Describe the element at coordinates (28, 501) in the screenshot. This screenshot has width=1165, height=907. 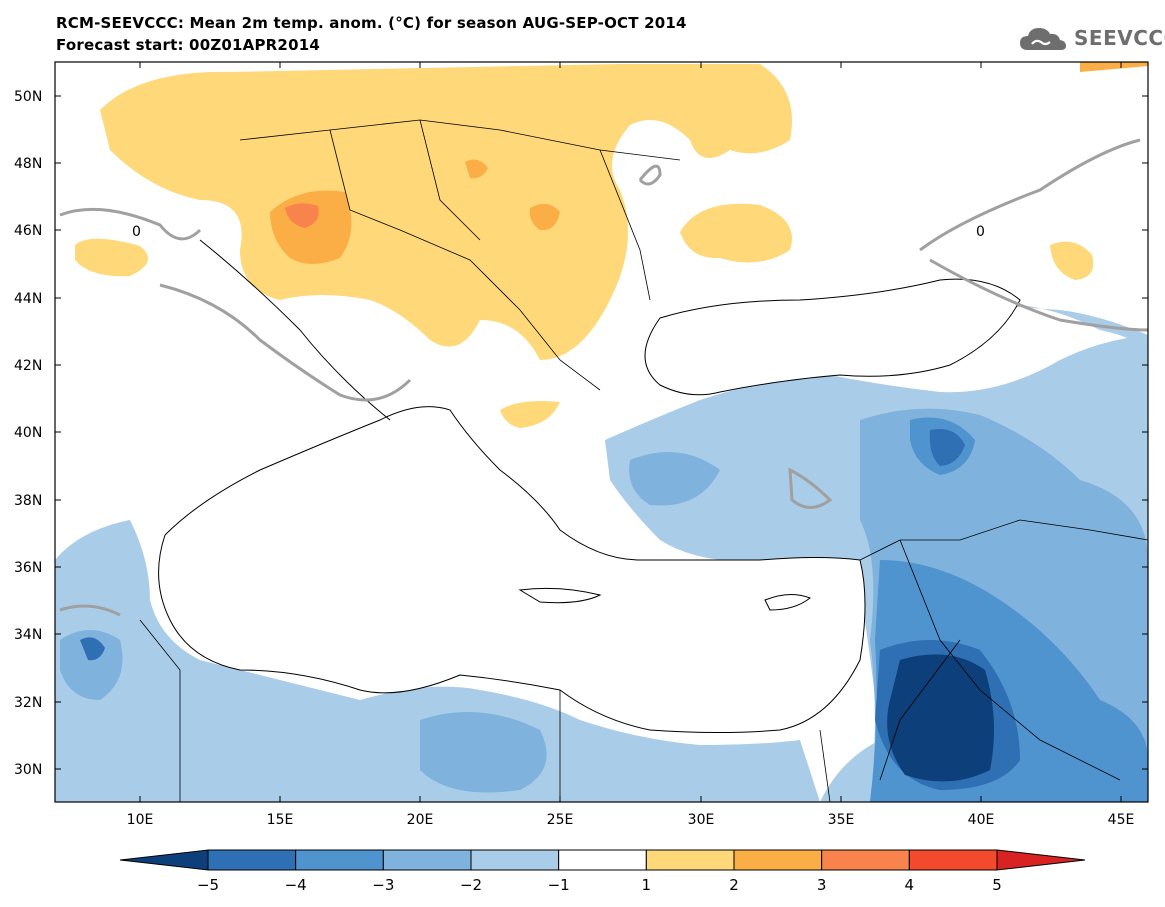
I see `lat-tick-38N: 38N` at that location.